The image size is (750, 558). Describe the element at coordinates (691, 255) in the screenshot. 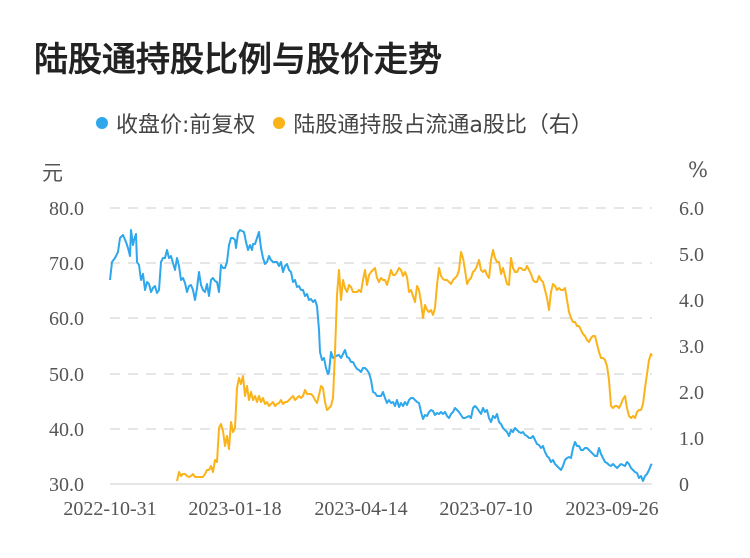

I see `svg-text: 5.0` at that location.